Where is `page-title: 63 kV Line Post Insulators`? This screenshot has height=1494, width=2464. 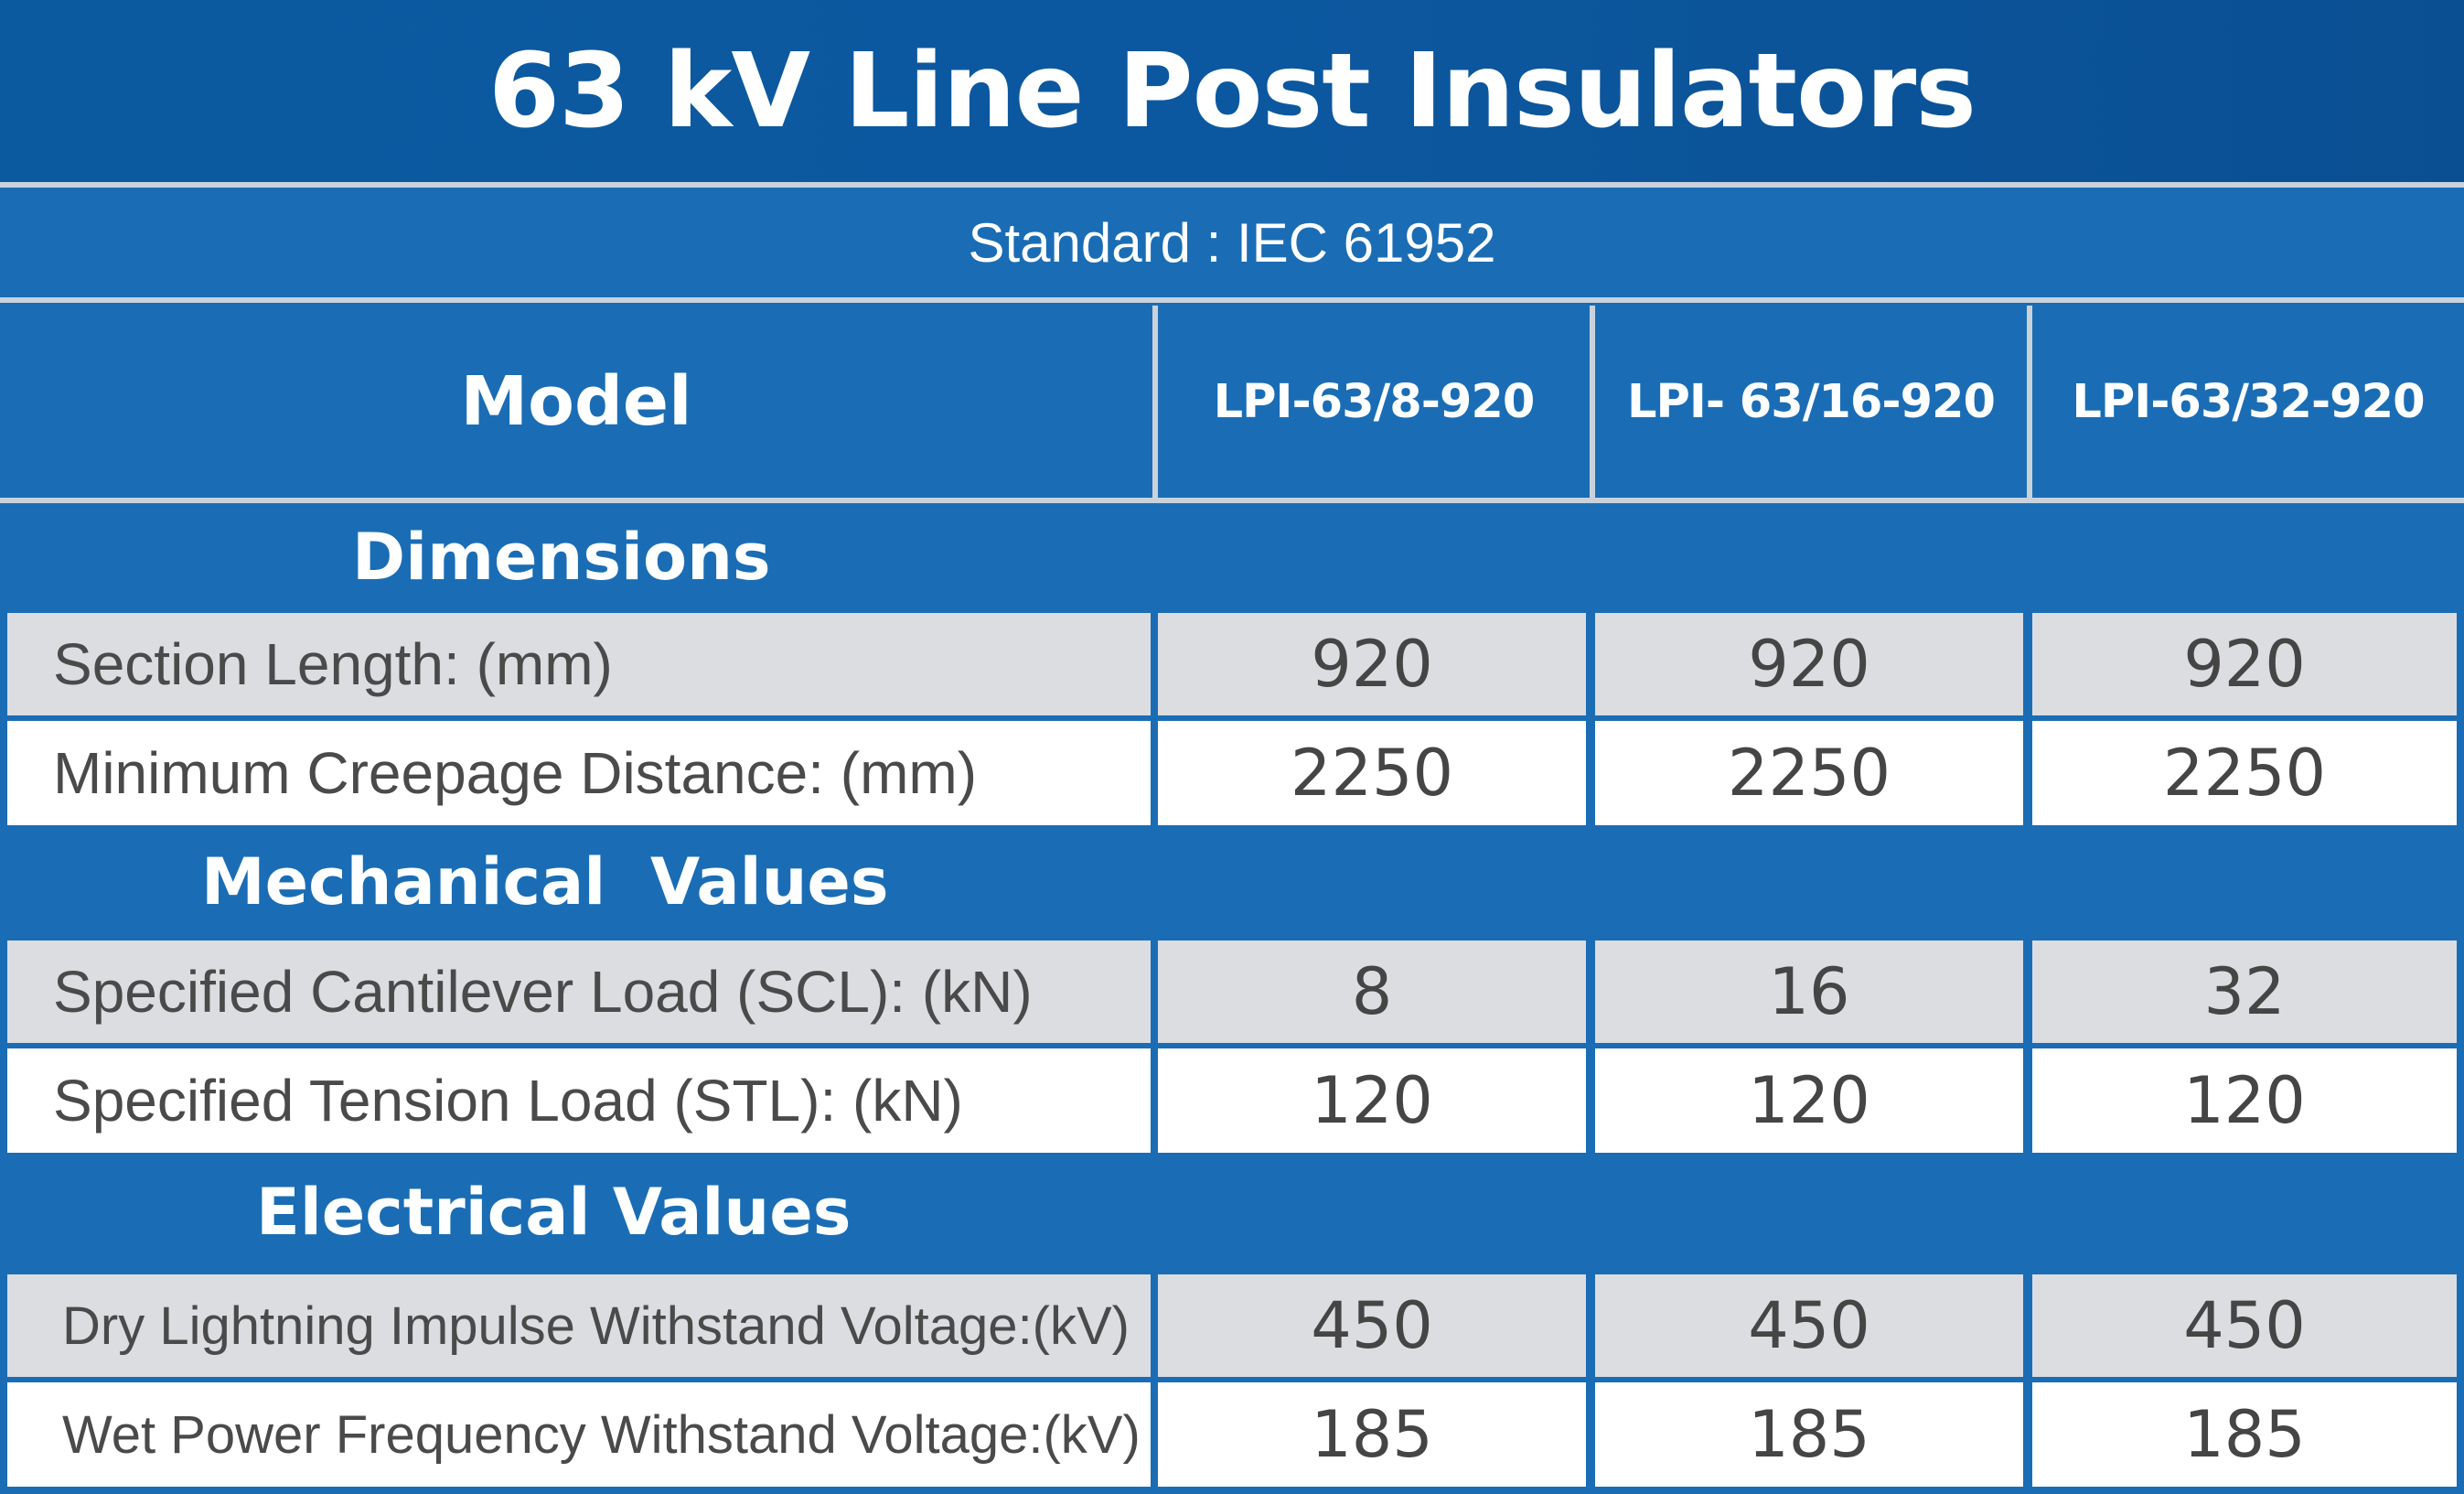 page-title: 63 kV Line Post Insulators is located at coordinates (1232, 91).